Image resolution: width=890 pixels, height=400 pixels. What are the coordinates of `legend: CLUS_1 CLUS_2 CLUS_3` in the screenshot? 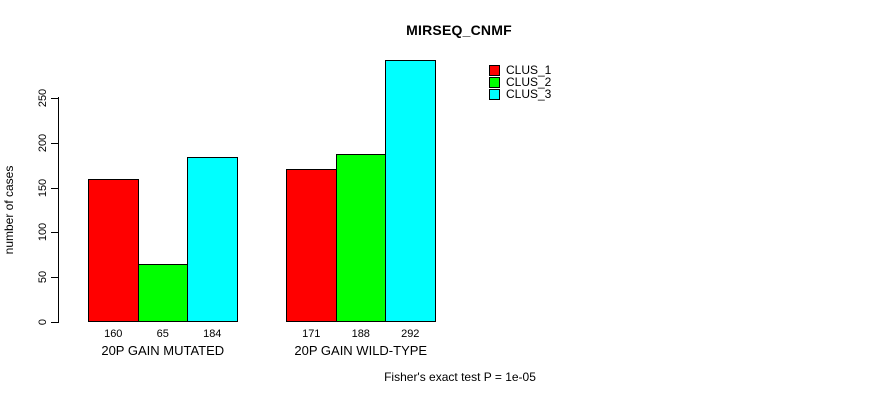 It's located at (520, 82).